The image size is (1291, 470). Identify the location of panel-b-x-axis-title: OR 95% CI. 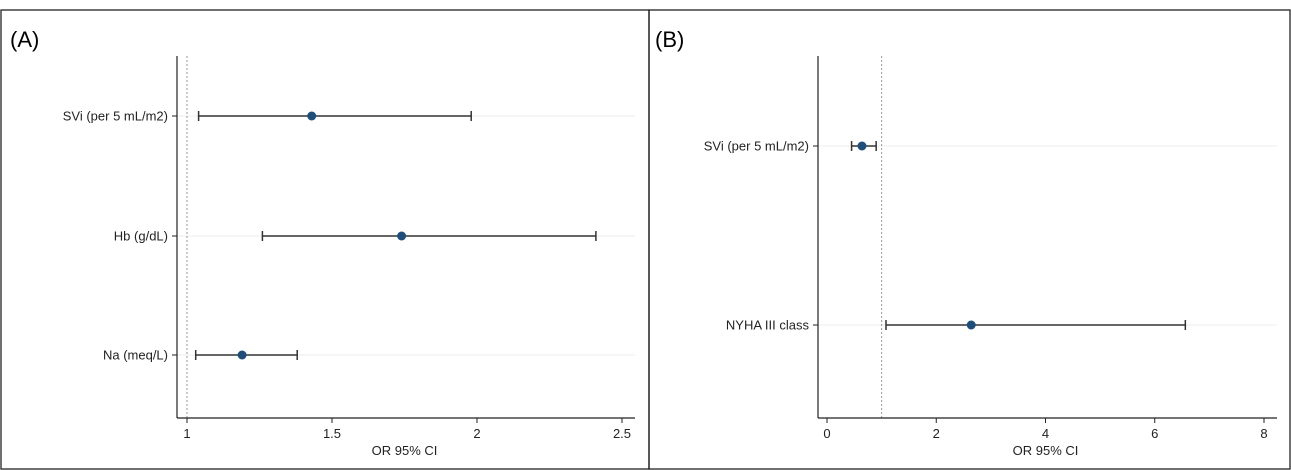
(1046, 450).